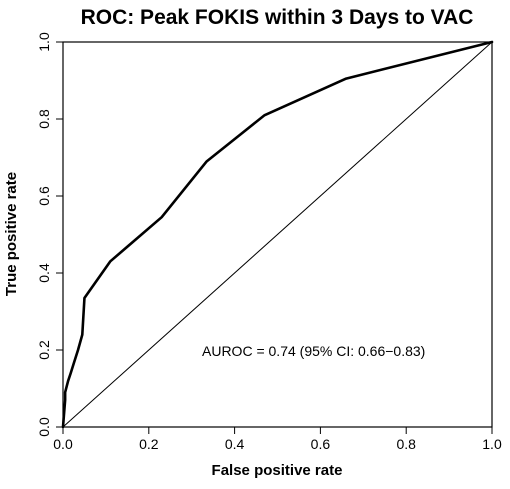 This screenshot has height=489, width=510. I want to click on x-tick-label: 0.2, so click(149, 444).